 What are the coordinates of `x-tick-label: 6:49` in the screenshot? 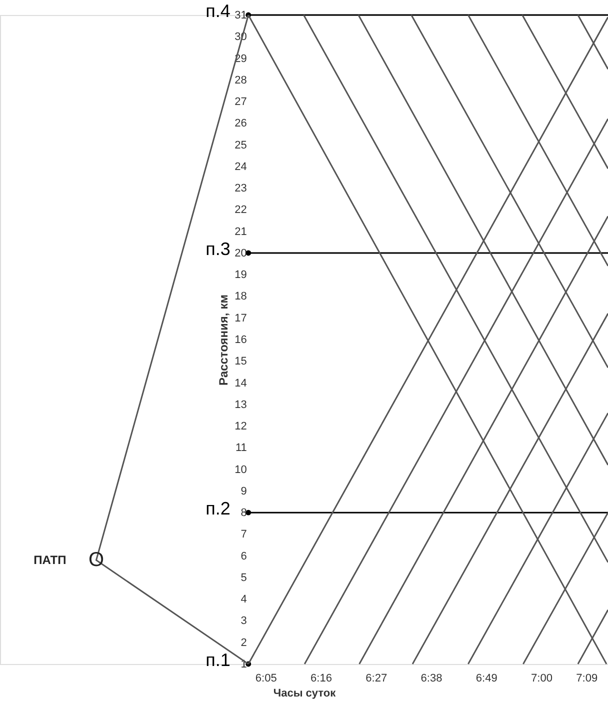 It's located at (487, 678).